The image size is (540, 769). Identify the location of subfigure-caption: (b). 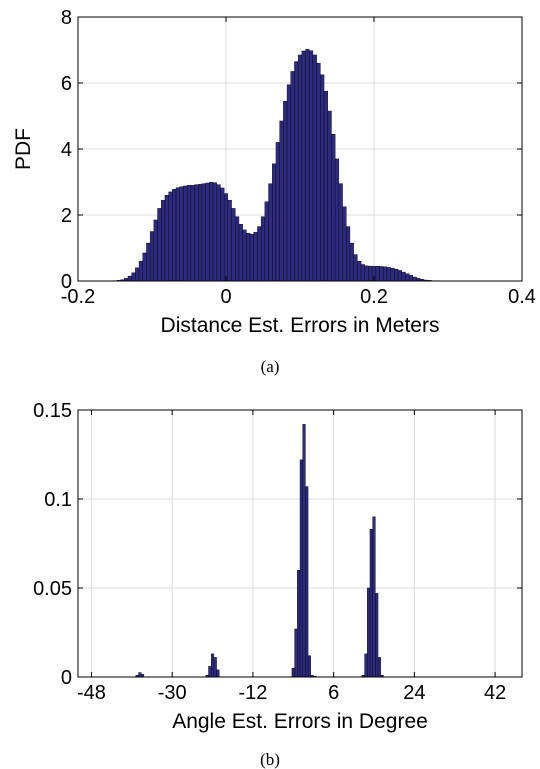
(270, 759).